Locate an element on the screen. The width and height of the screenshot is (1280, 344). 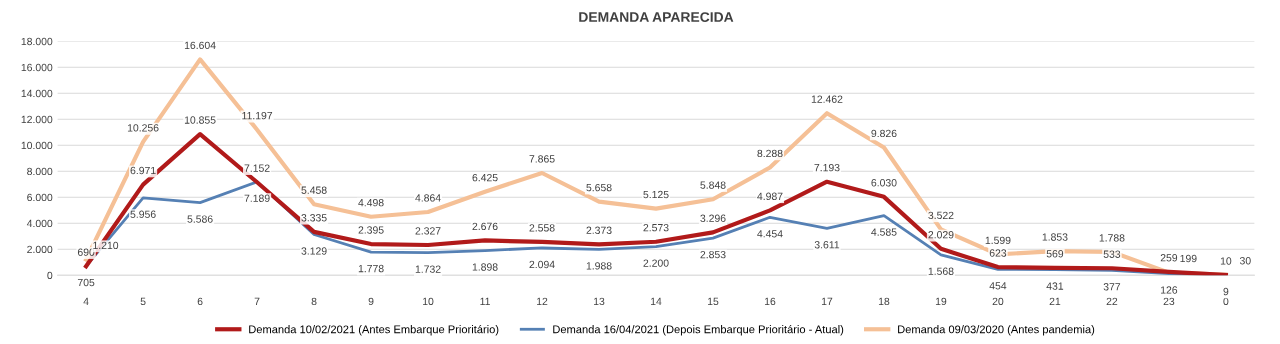
data-label: 377 is located at coordinates (1112, 287).